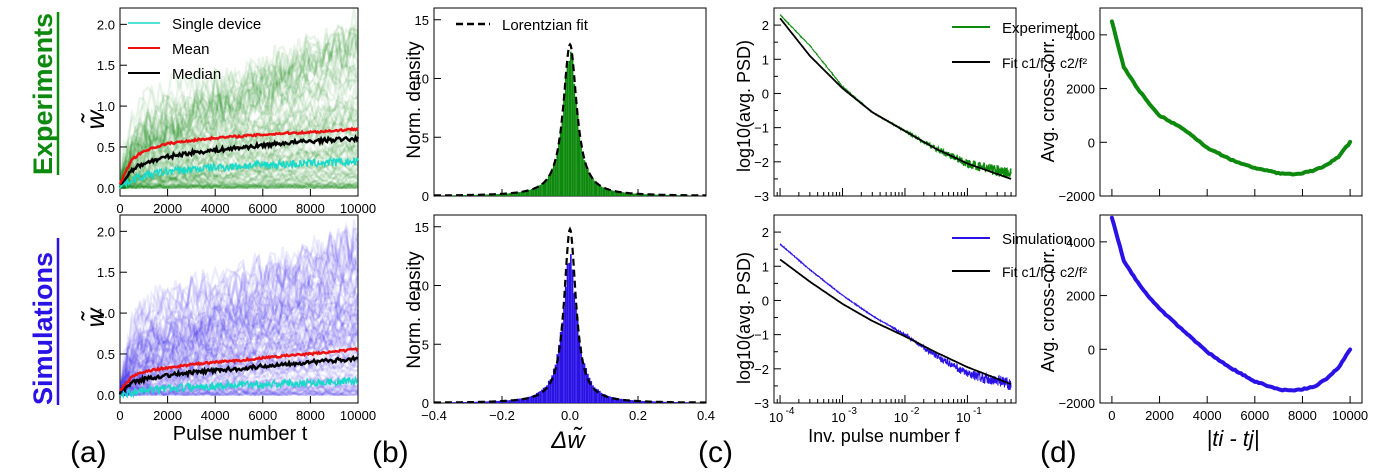 The height and width of the screenshot is (474, 1391). What do you see at coordinates (1350, 415) in the screenshot?
I see `d-sim-xtick-label: 10000` at bounding box center [1350, 415].